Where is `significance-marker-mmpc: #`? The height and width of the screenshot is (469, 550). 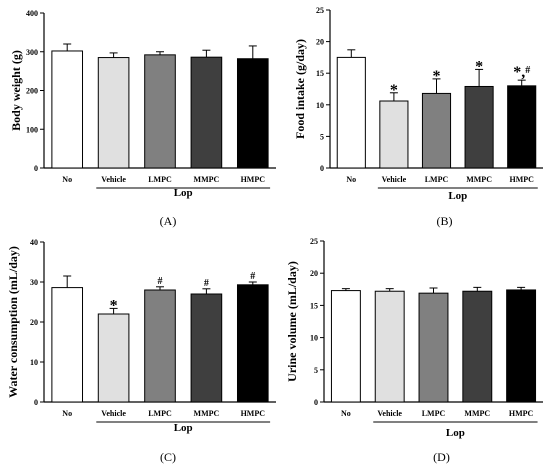 significance-marker-mmpc: # is located at coordinates (206, 283).